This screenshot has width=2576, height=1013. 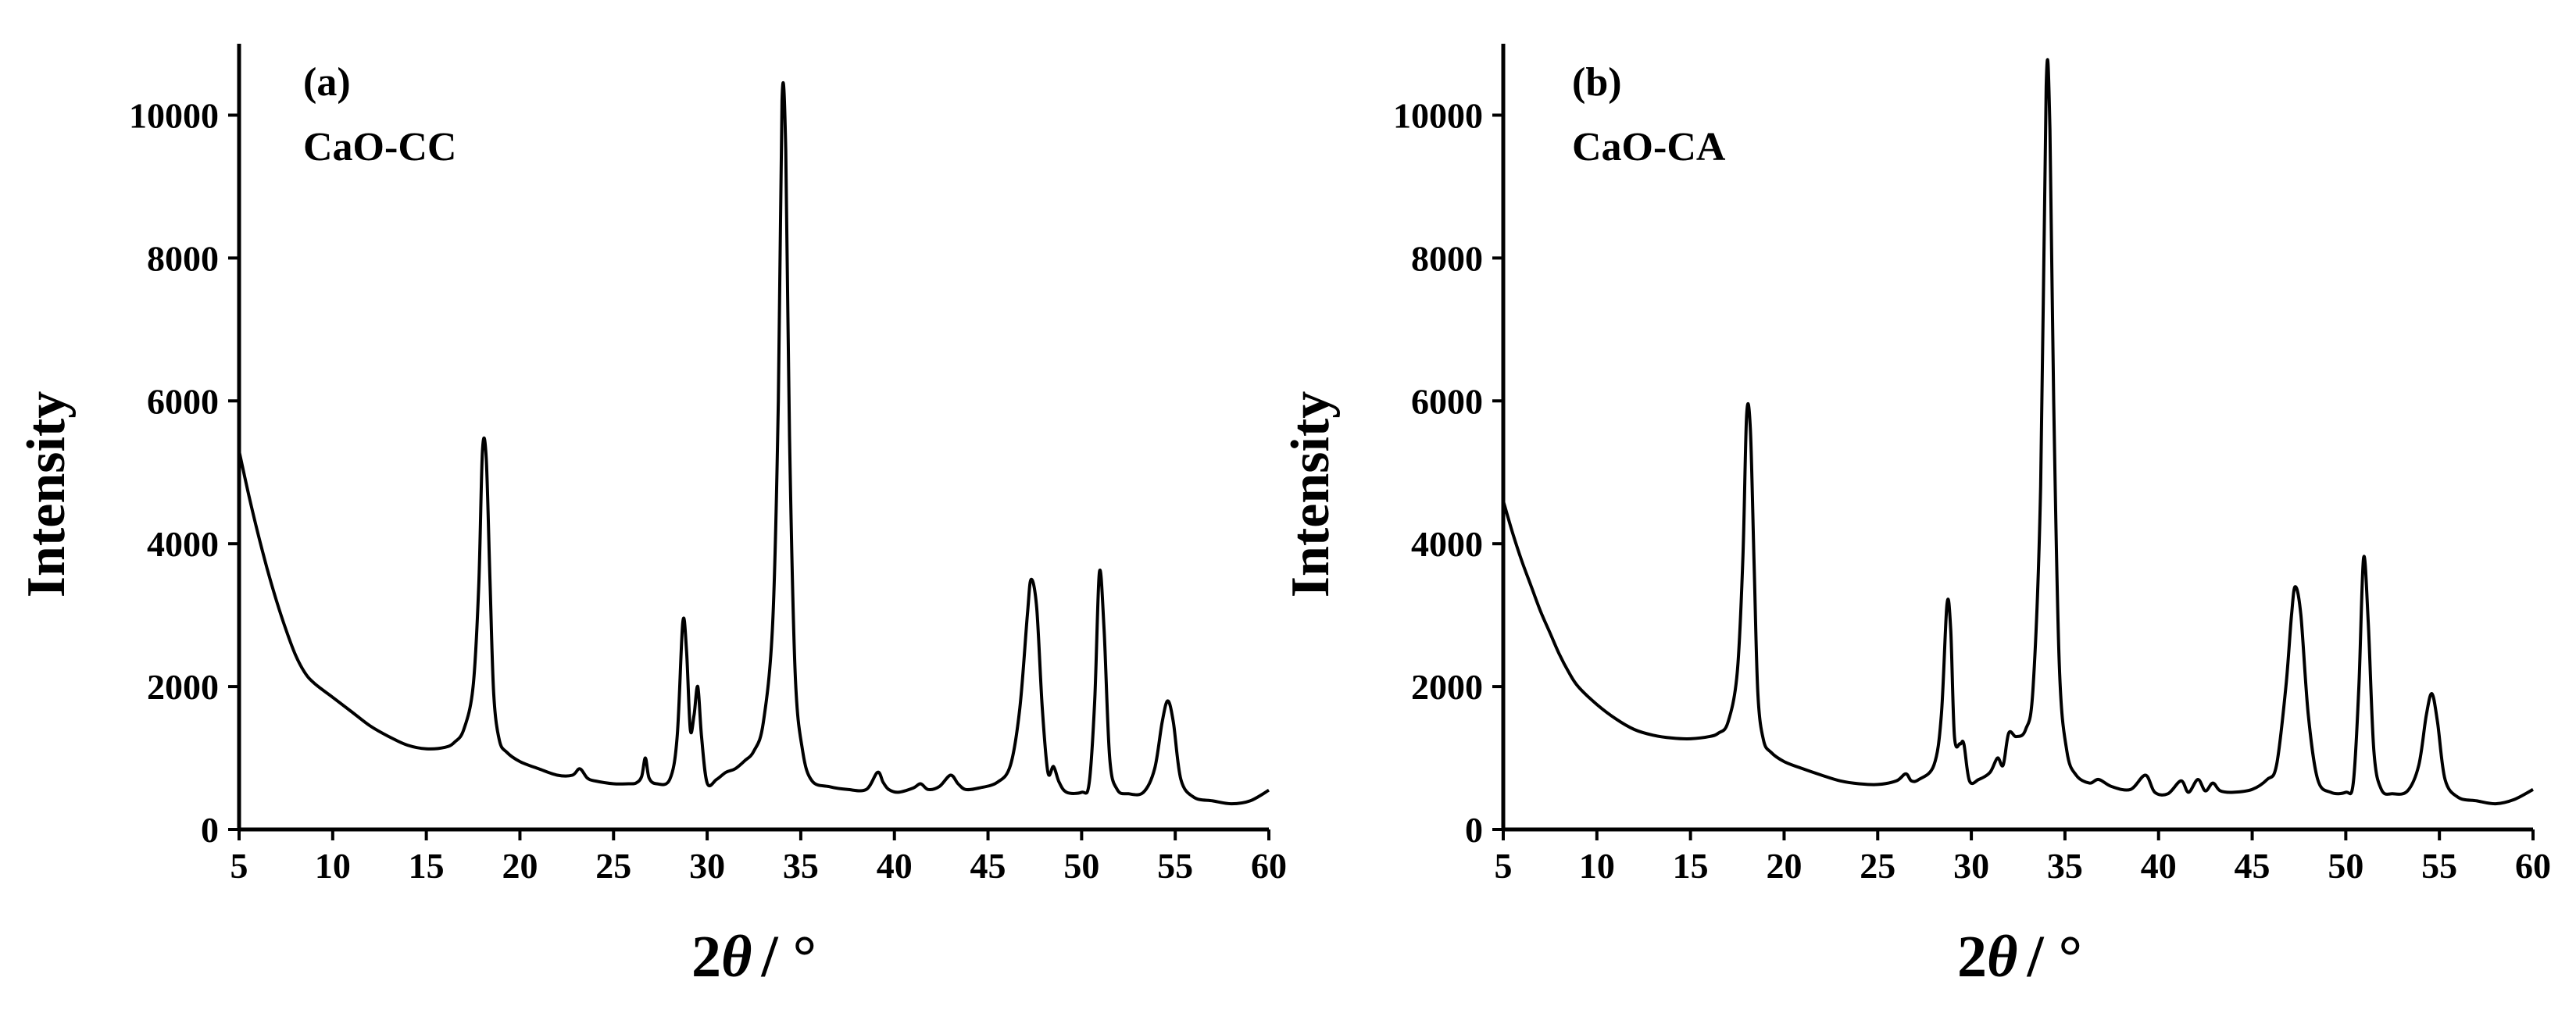 I want to click on y-tick-label-a-6000: 6000, so click(x=183, y=401).